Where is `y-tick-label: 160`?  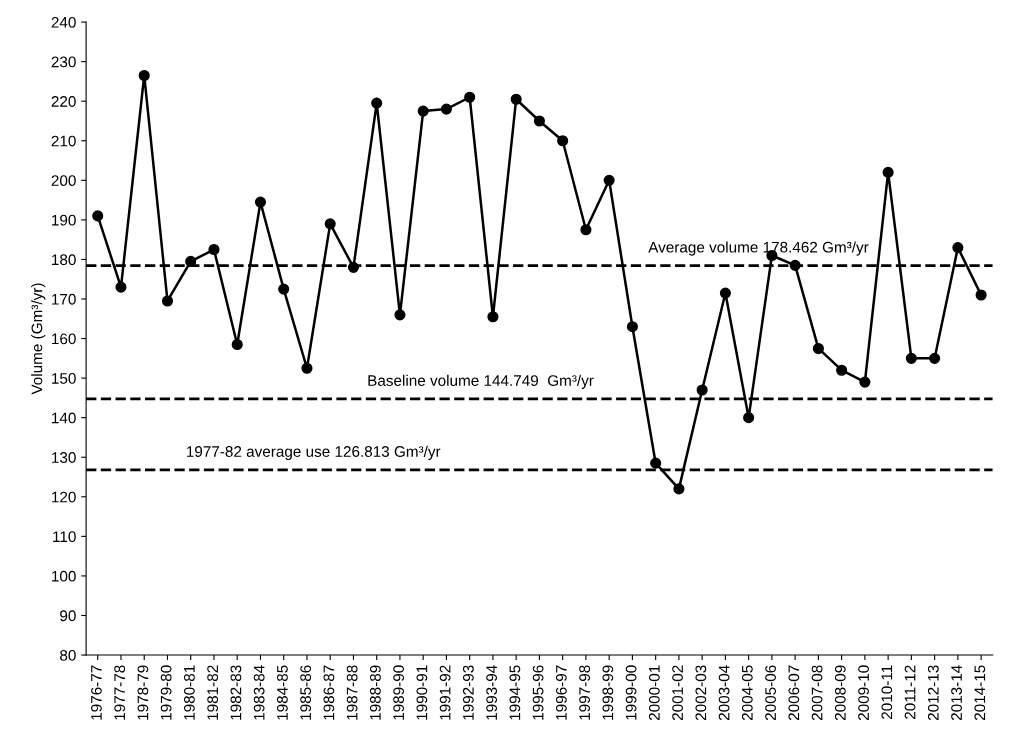
y-tick-label: 160 is located at coordinates (64, 339).